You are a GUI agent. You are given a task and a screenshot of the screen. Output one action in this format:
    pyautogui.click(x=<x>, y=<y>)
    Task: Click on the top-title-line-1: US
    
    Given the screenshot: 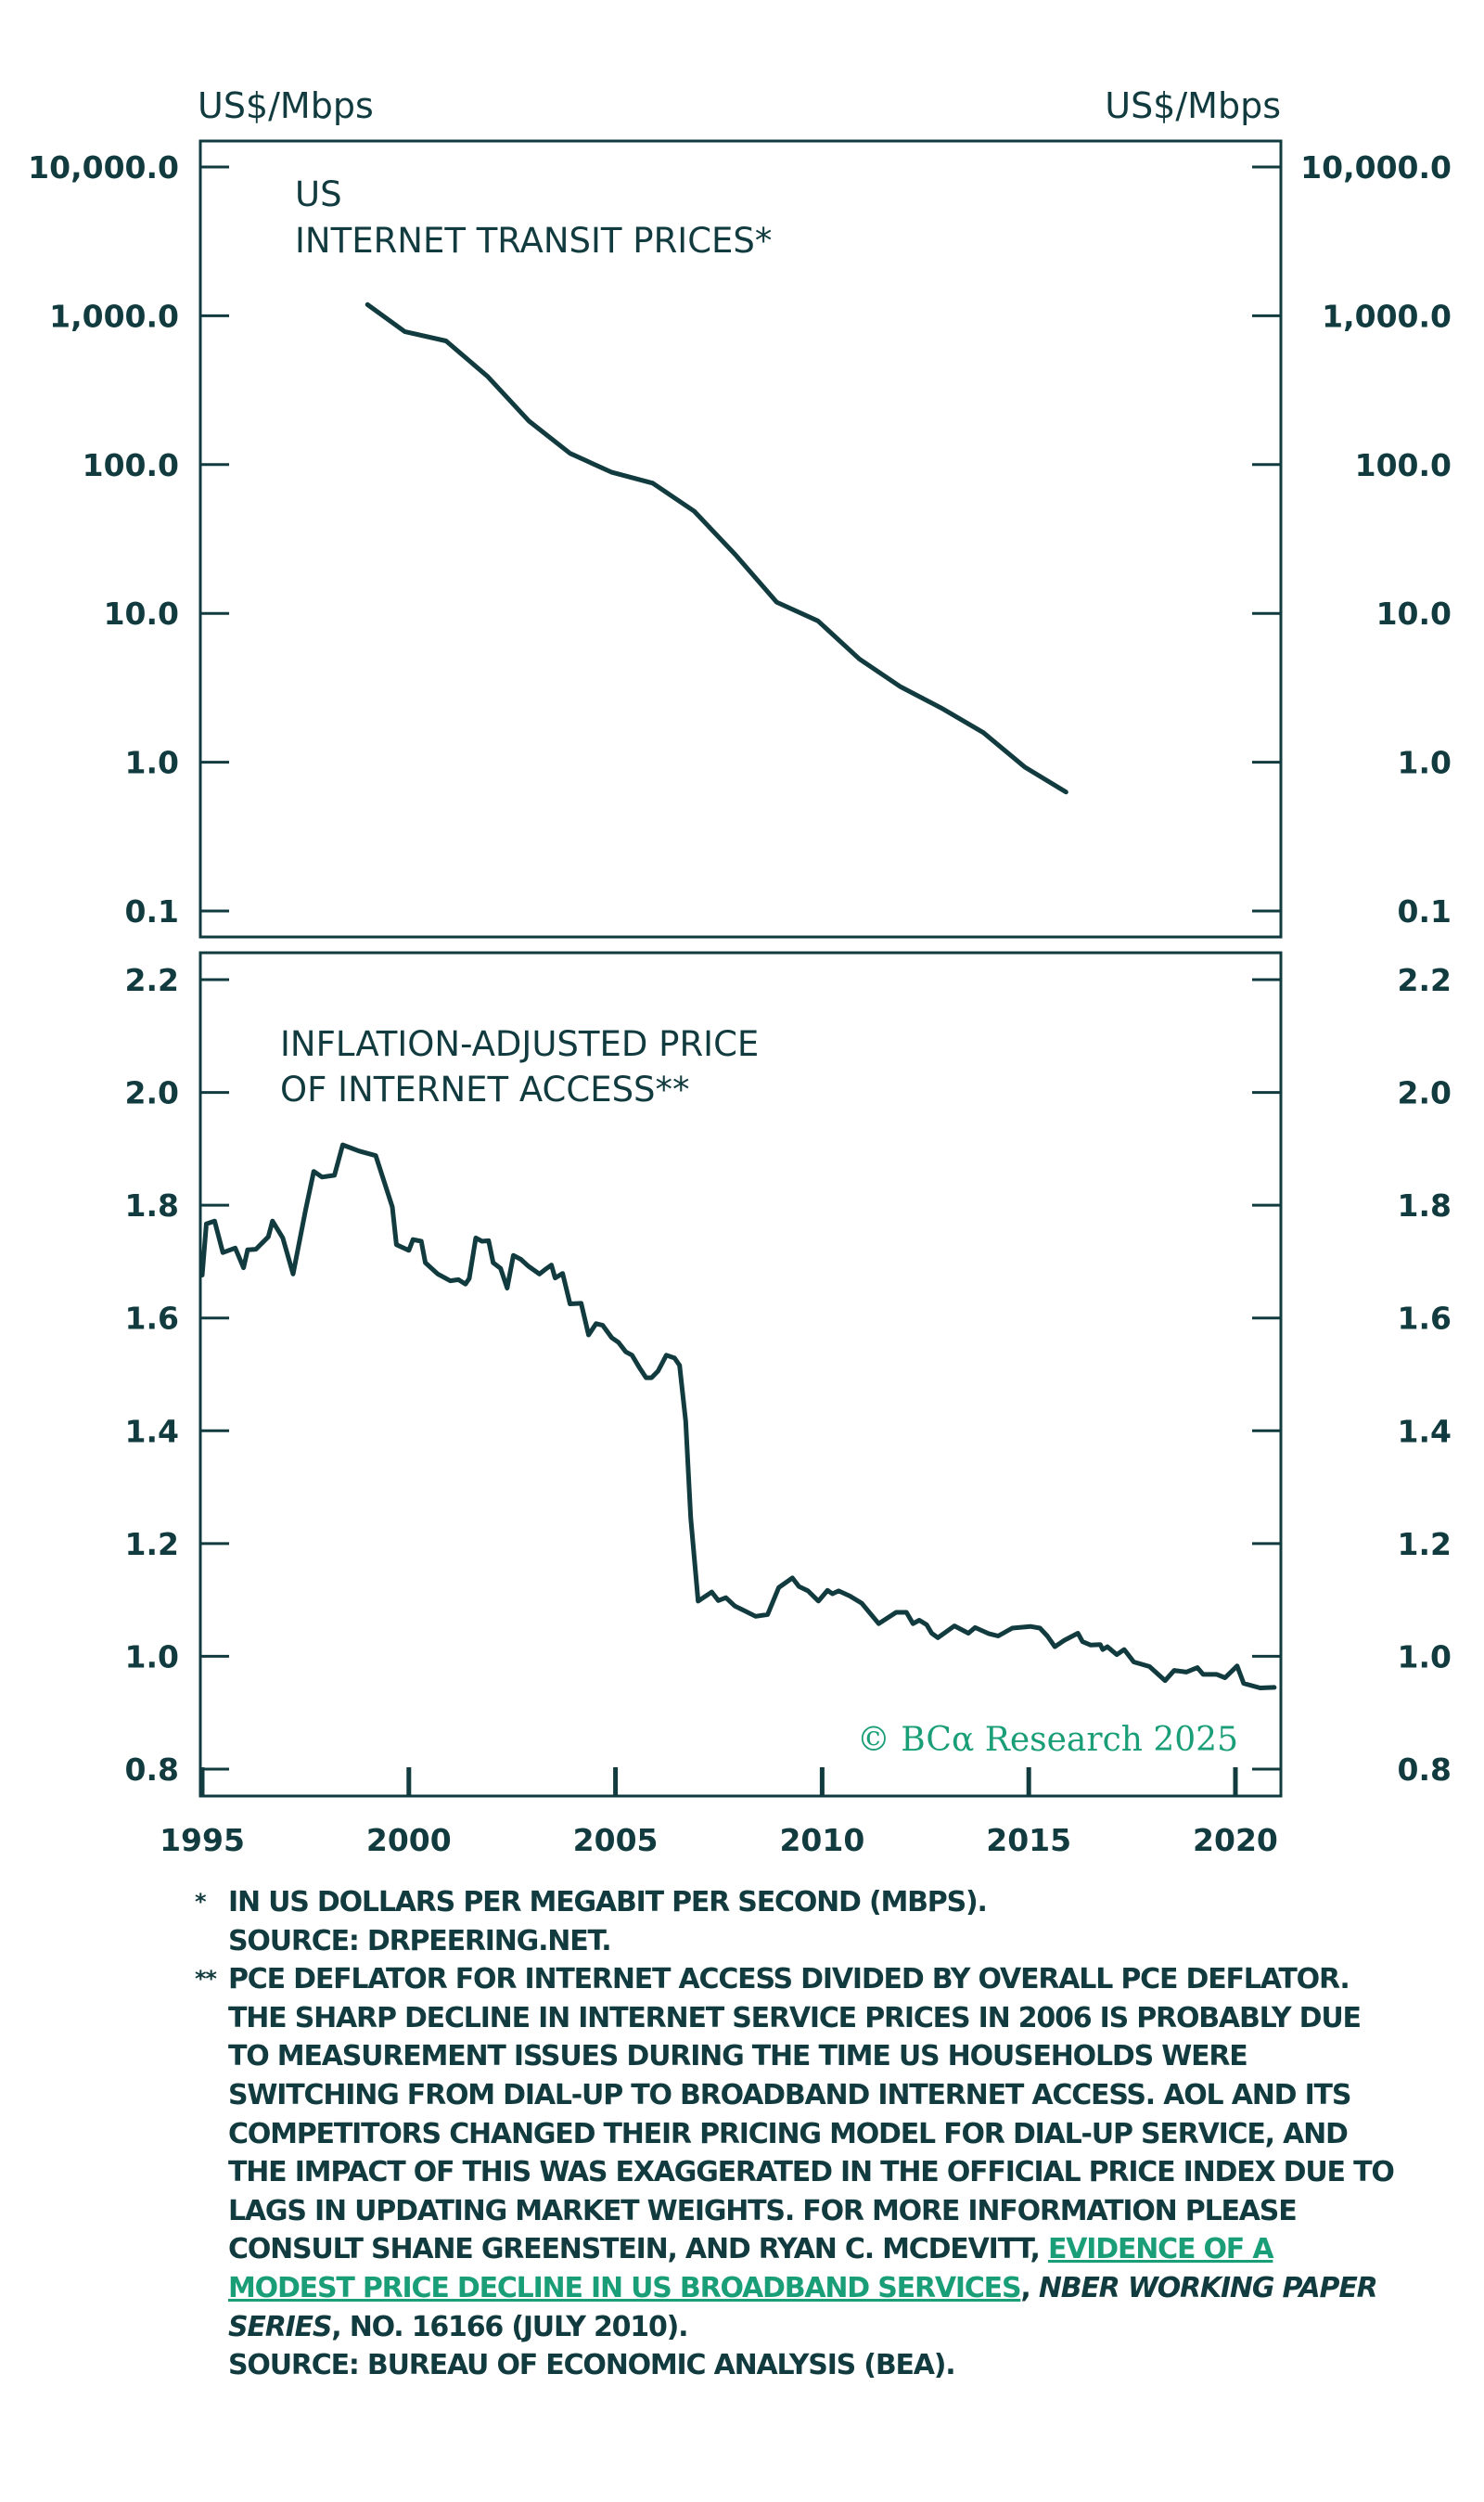 What is the action you would take?
    pyautogui.click(x=318, y=194)
    